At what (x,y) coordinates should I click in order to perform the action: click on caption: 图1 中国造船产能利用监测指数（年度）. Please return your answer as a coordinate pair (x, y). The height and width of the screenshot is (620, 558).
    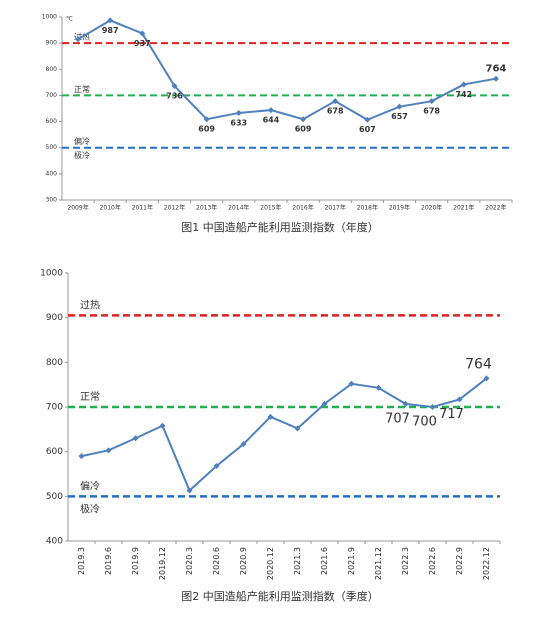
    Looking at the image, I should click on (280, 227).